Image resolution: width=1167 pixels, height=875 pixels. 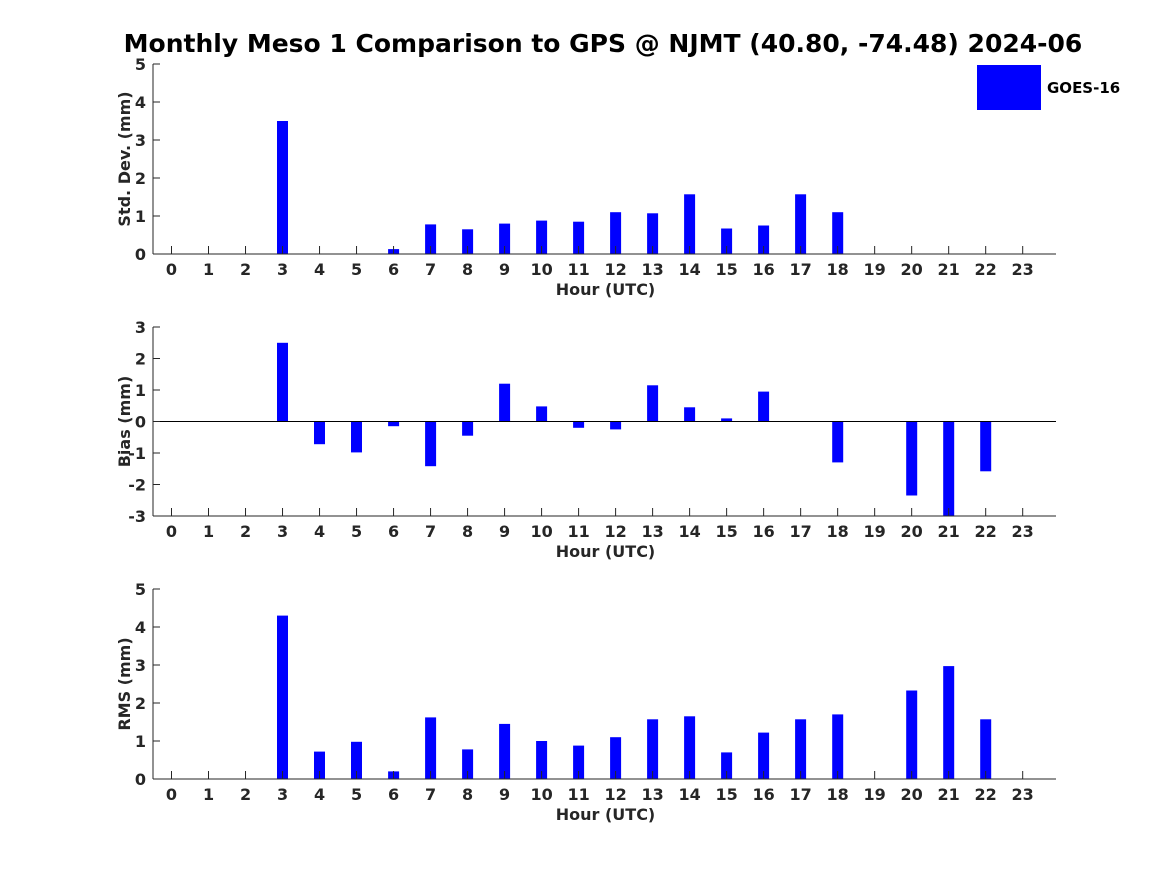 What do you see at coordinates (541, 269) in the screenshot?
I see `std-xtick-label: 10` at bounding box center [541, 269].